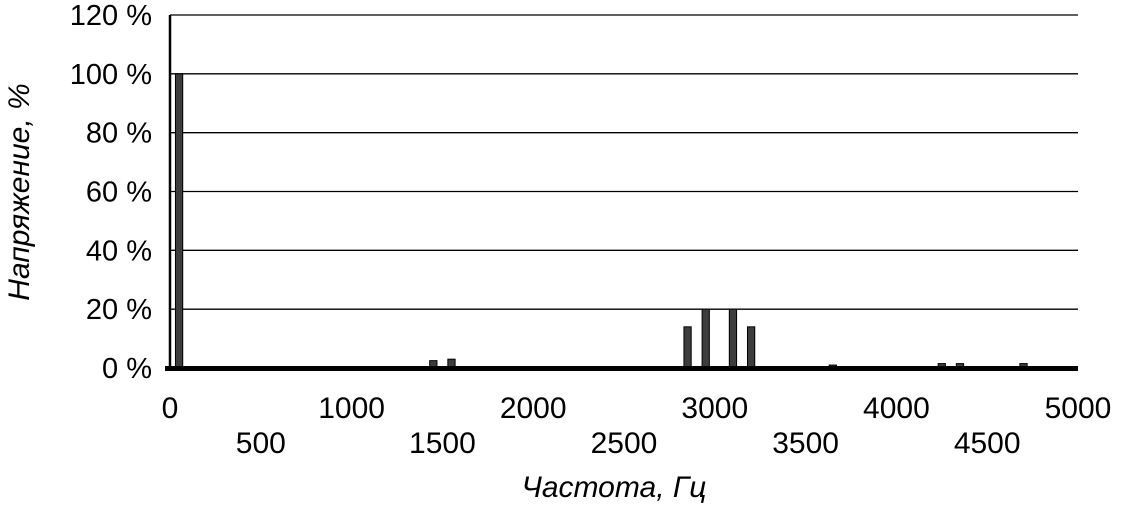 The width and height of the screenshot is (1121, 514). What do you see at coordinates (1078, 408) in the screenshot?
I see `x-tick-label-upper: 5000` at bounding box center [1078, 408].